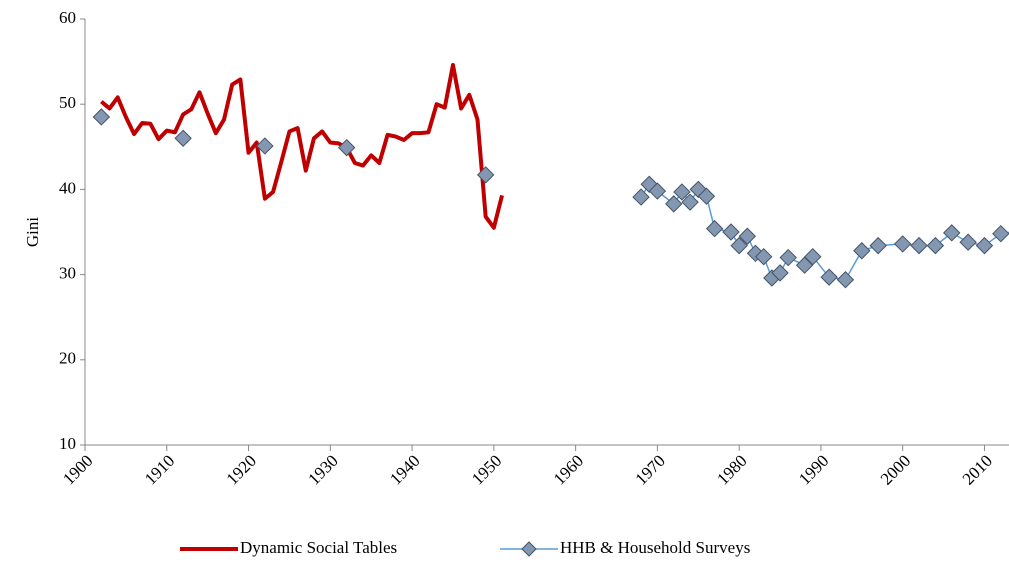 The image size is (1009, 563). What do you see at coordinates (813, 469) in the screenshot?
I see `x-tick-label: 1990` at bounding box center [813, 469].